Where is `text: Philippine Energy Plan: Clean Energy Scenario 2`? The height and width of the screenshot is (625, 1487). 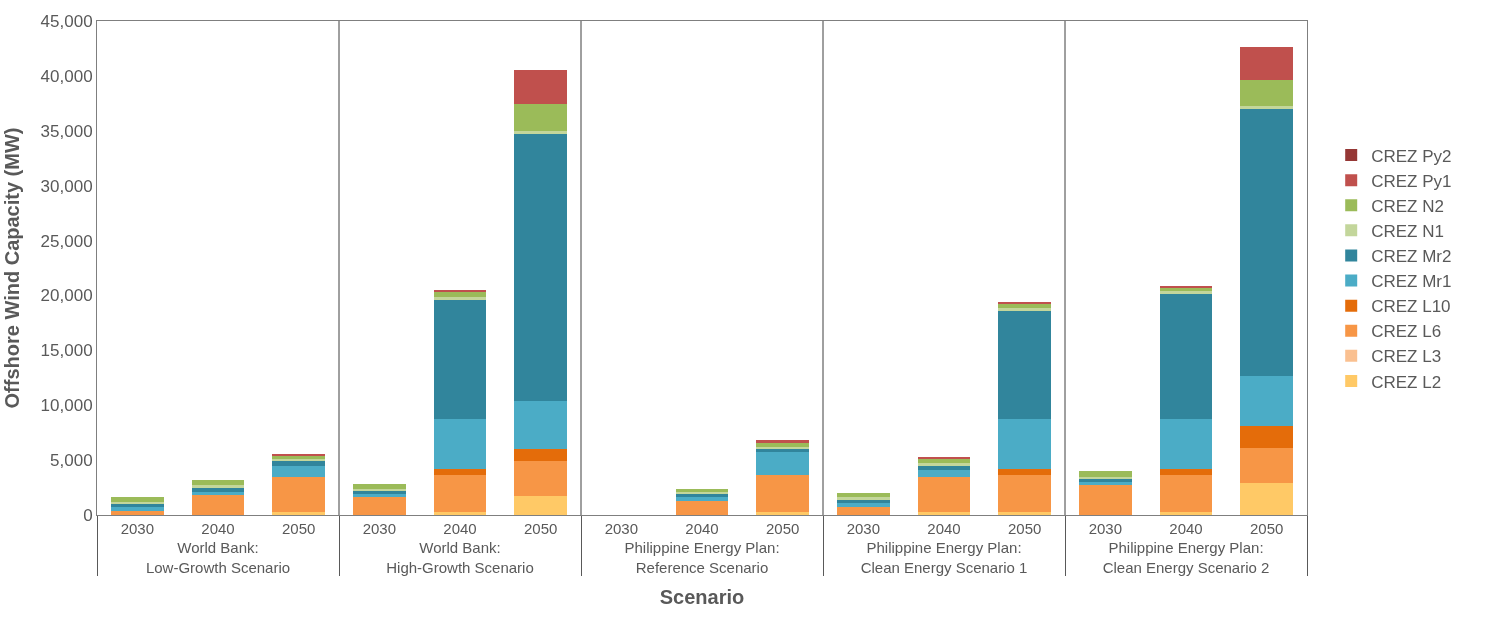
text: Philippine Energy Plan: Clean Energy Scenario 2 is located at coordinates (1186, 557).